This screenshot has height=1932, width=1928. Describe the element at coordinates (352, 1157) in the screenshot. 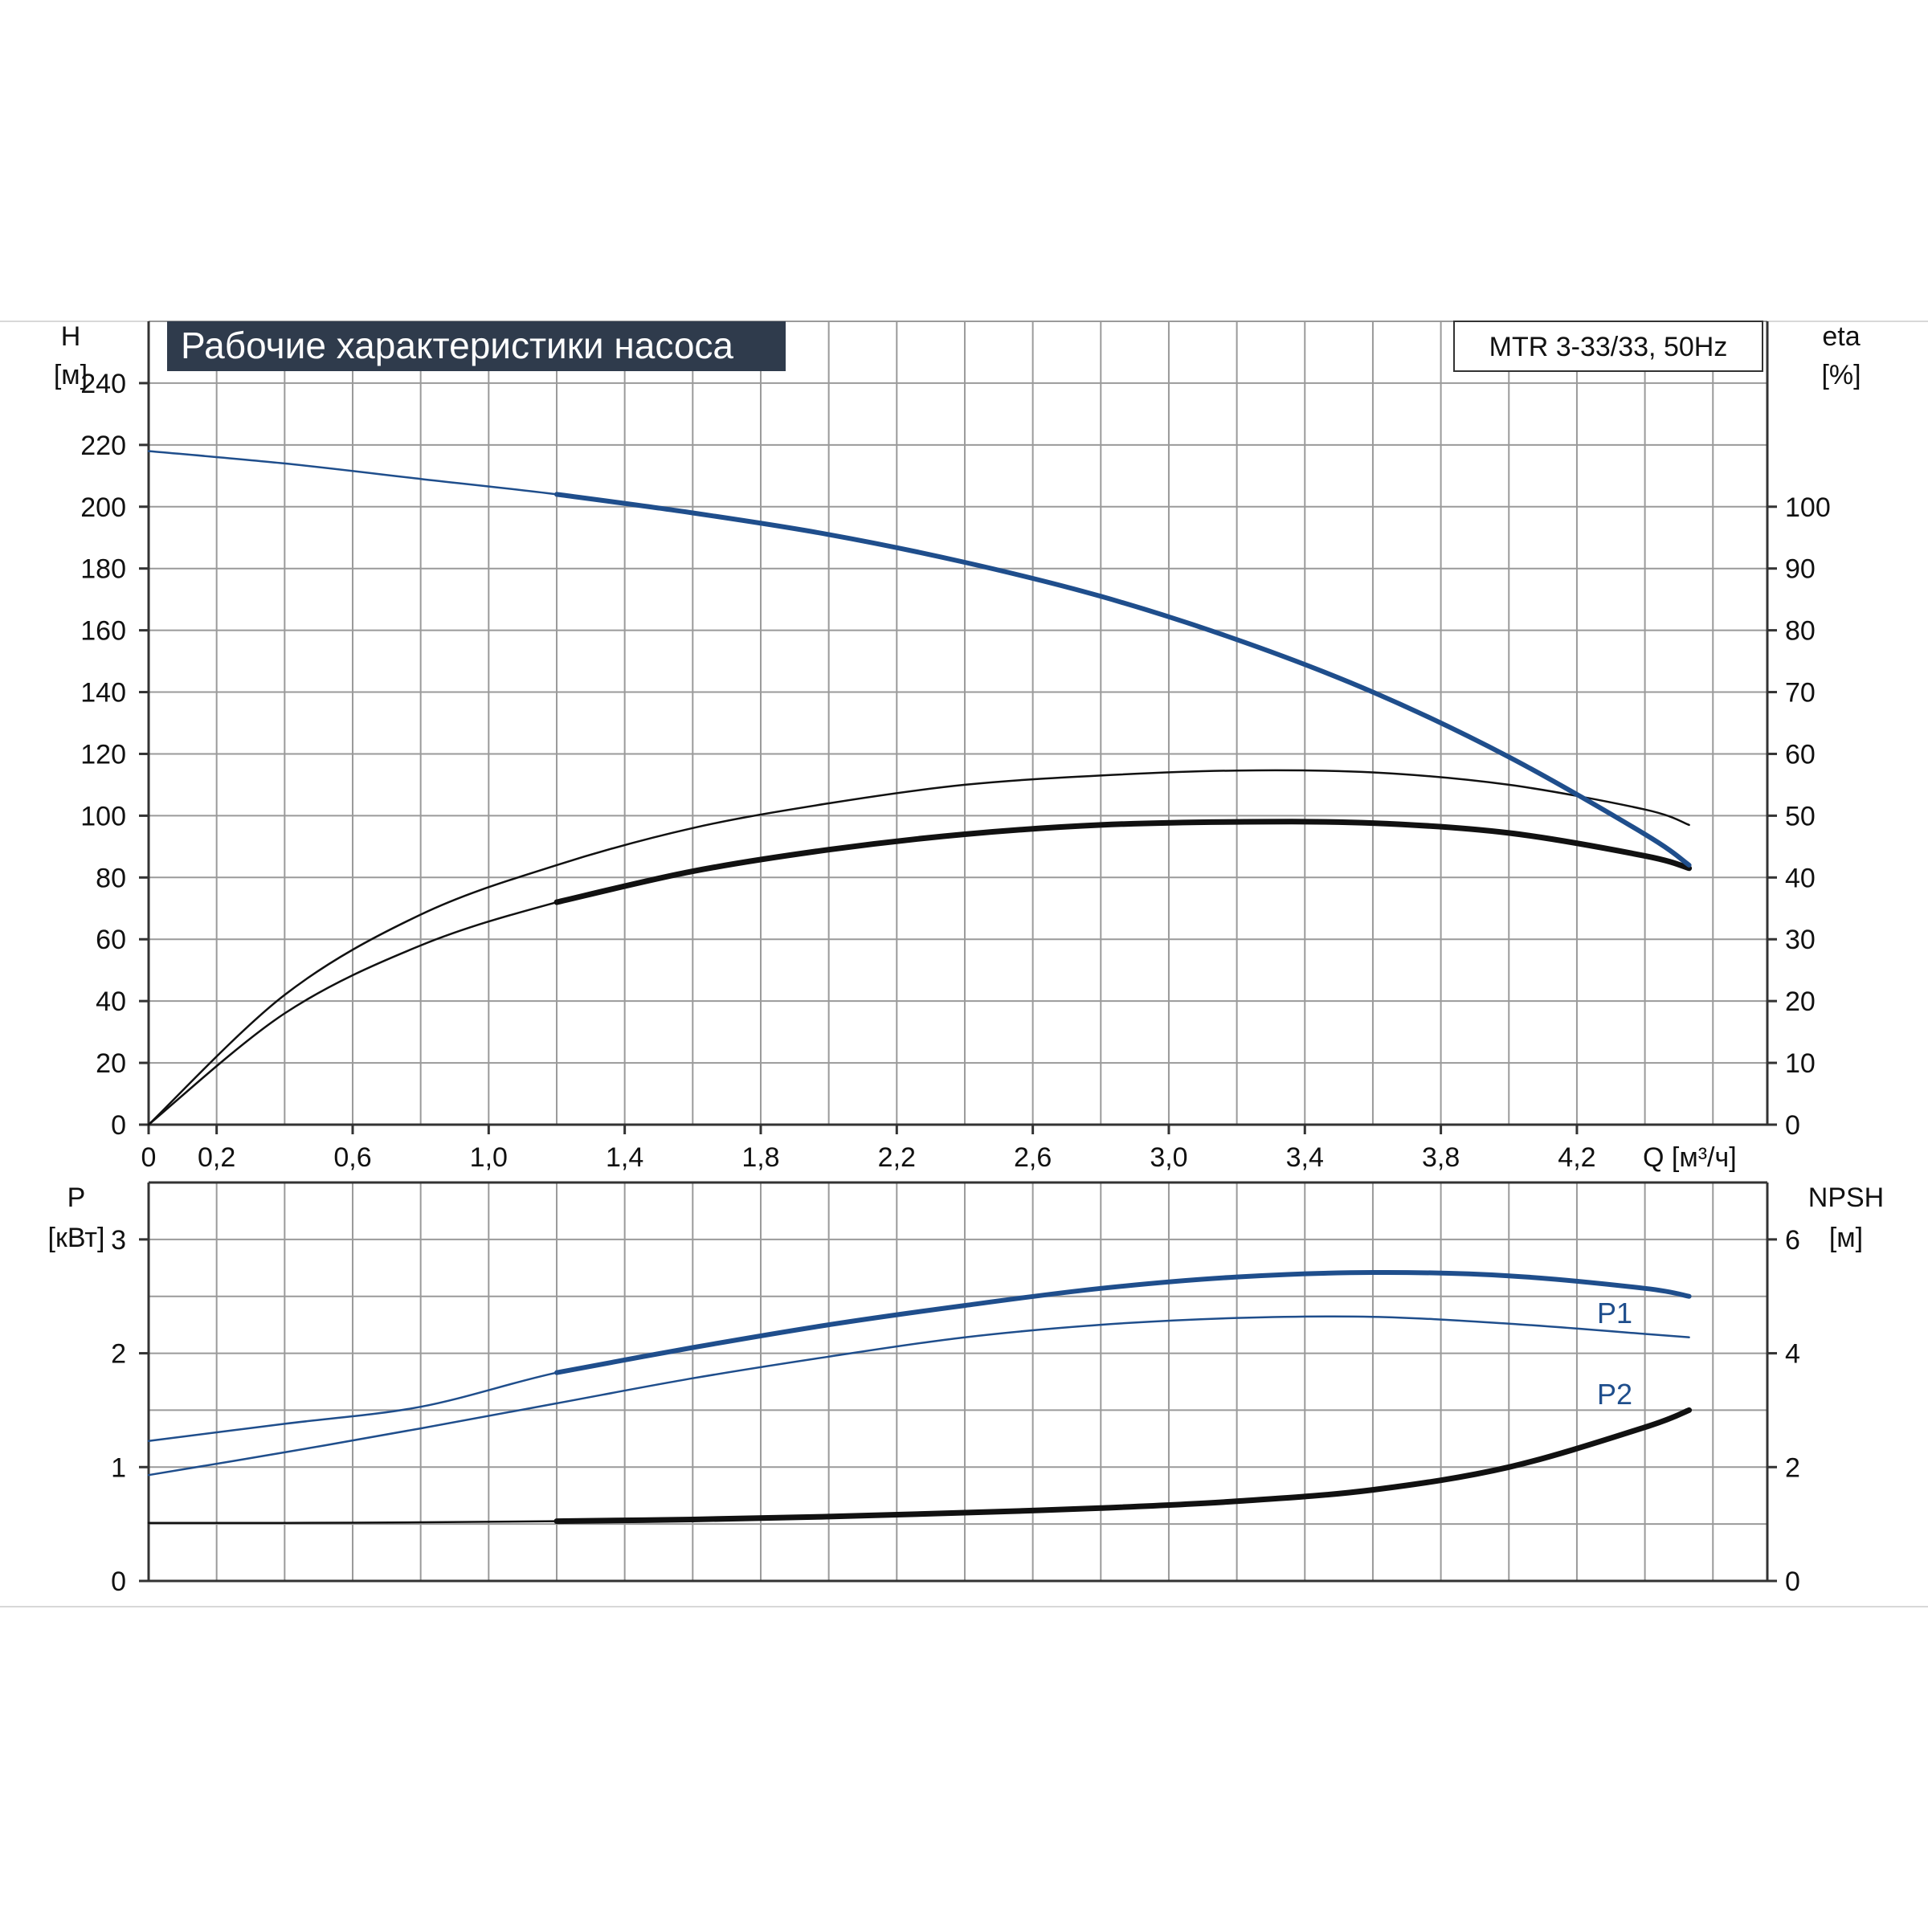

I see `q-tick-label: 0,6` at that location.